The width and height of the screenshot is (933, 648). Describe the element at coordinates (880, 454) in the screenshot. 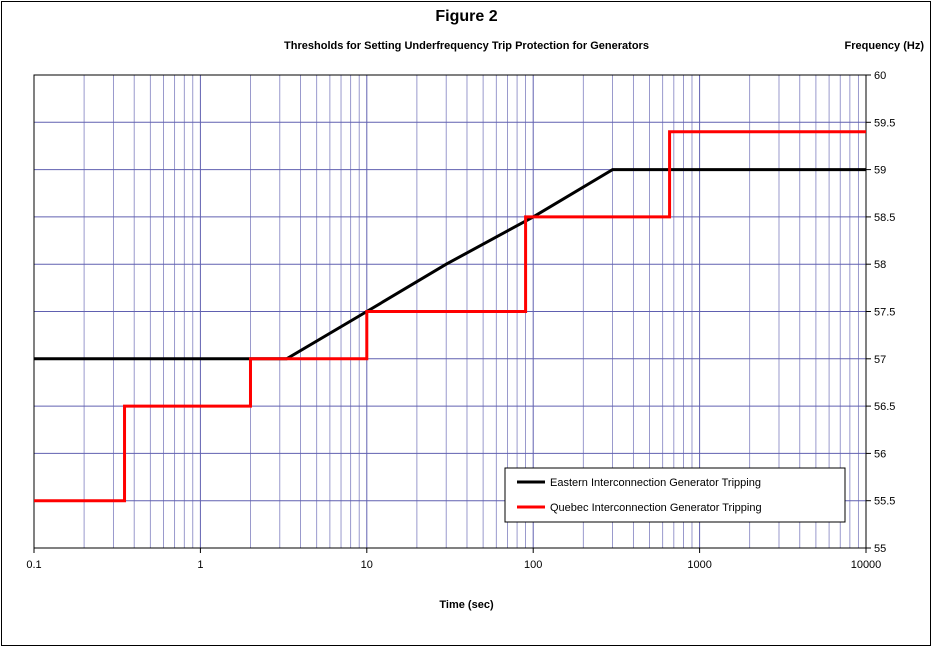

I see `y-tick-label: 56` at that location.